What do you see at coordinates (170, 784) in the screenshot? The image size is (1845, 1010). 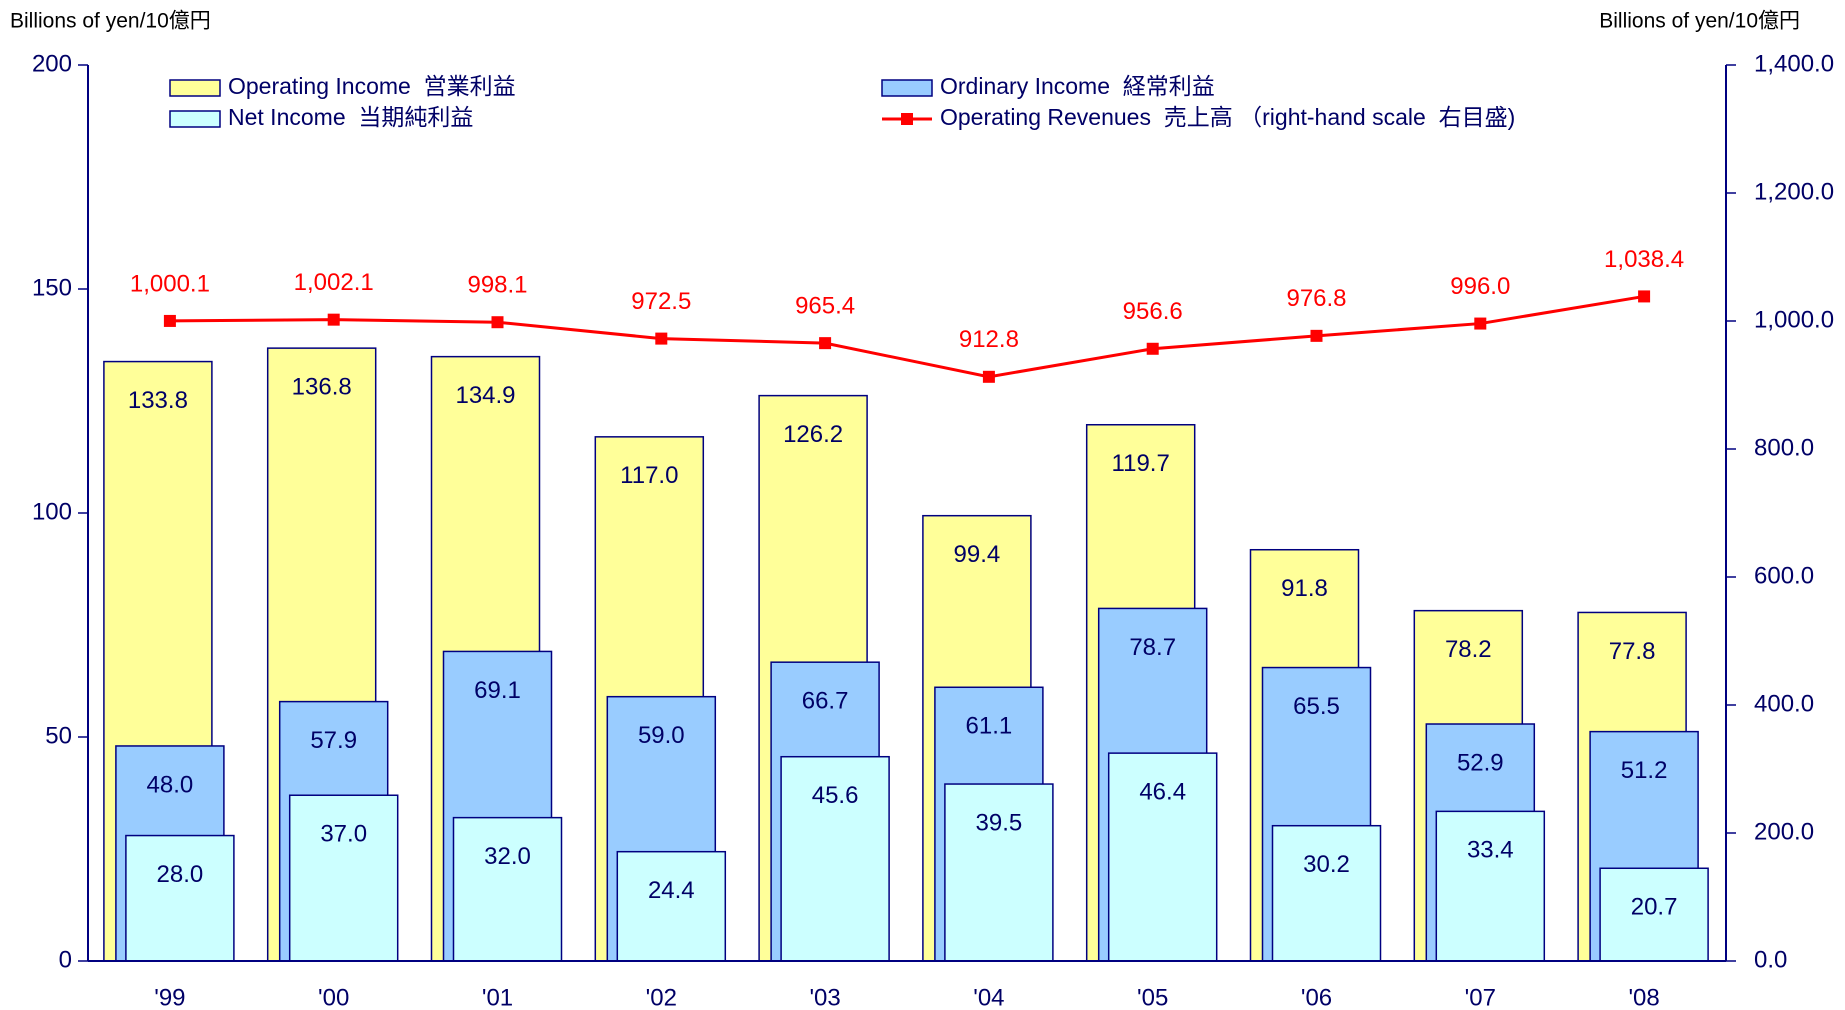 I see `bar-value-label: 48.0` at bounding box center [170, 784].